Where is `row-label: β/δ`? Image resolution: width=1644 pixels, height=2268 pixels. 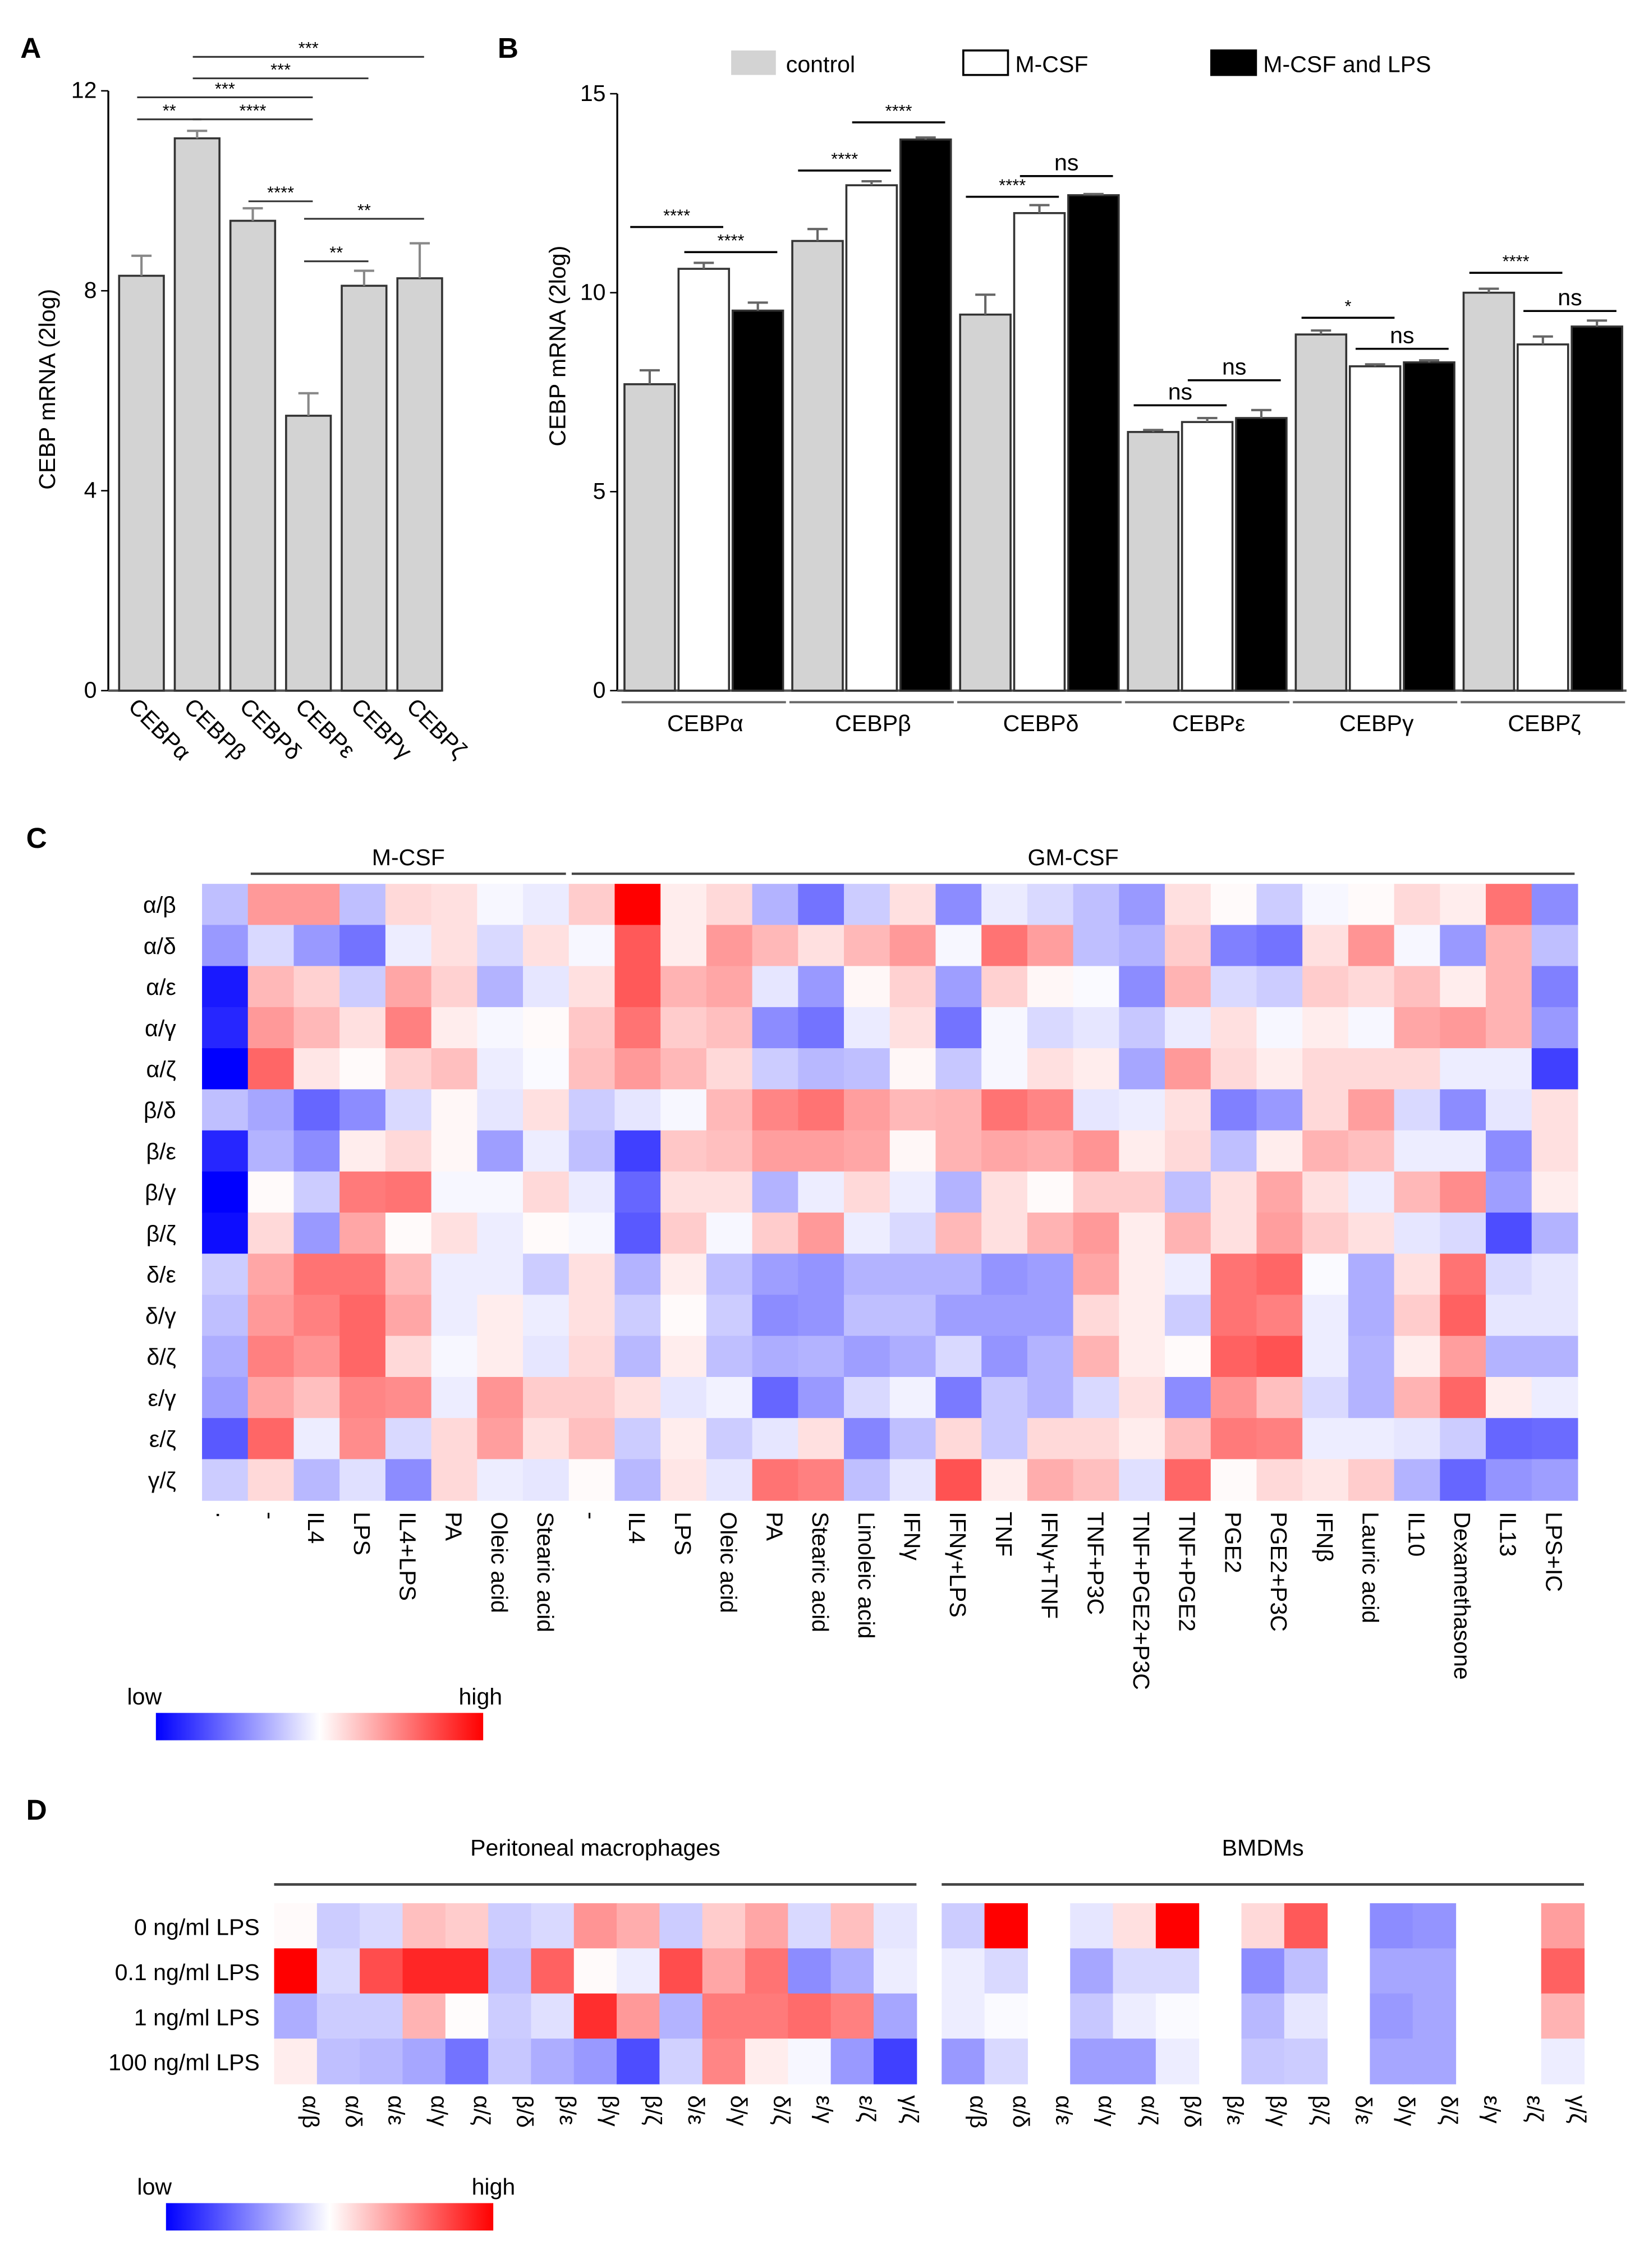
row-label: β/δ is located at coordinates (160, 1110).